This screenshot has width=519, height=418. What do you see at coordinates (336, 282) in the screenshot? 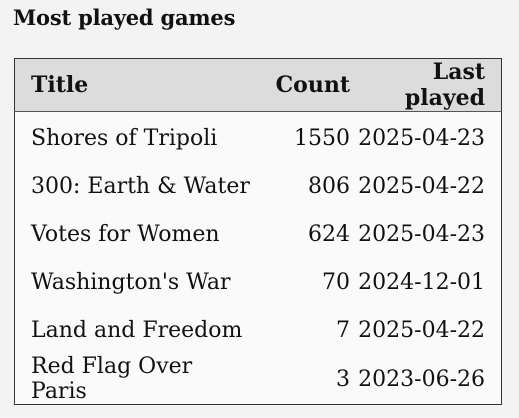
I see `cell-count: 70` at bounding box center [336, 282].